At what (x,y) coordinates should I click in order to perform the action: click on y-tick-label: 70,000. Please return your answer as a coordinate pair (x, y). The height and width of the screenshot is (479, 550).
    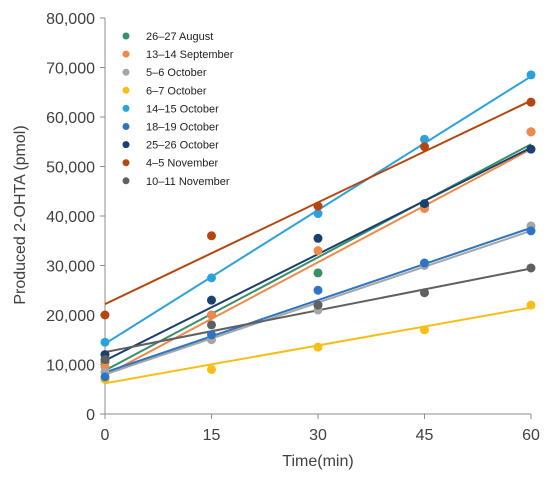
    Looking at the image, I should click on (70, 69).